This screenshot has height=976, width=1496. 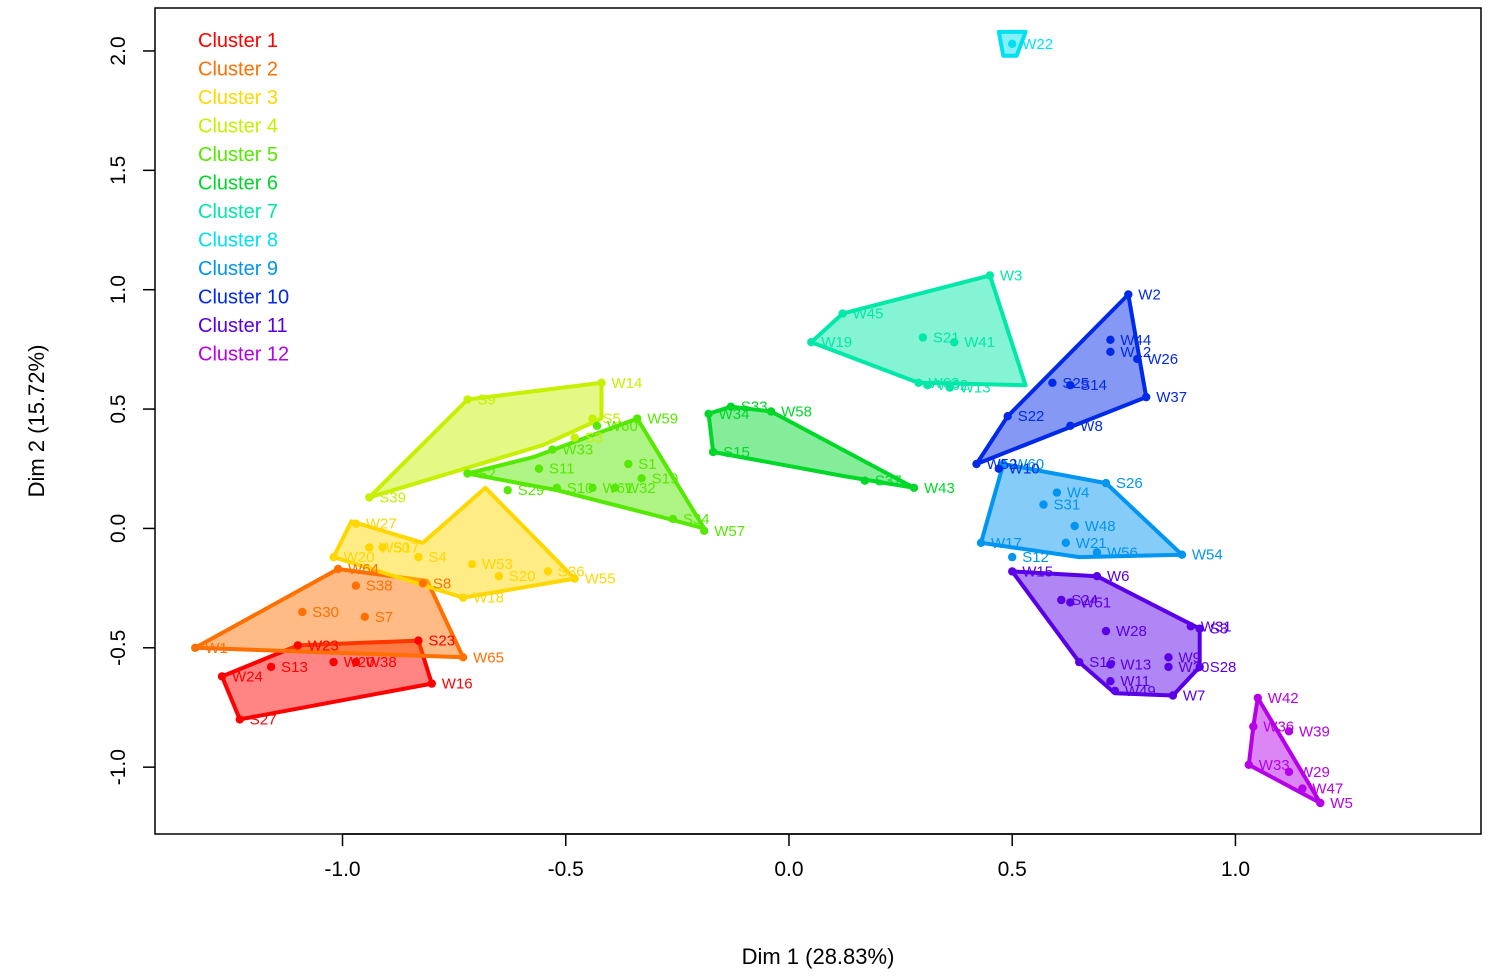 I want to click on y-tick-label: 0.5, so click(x=118, y=408).